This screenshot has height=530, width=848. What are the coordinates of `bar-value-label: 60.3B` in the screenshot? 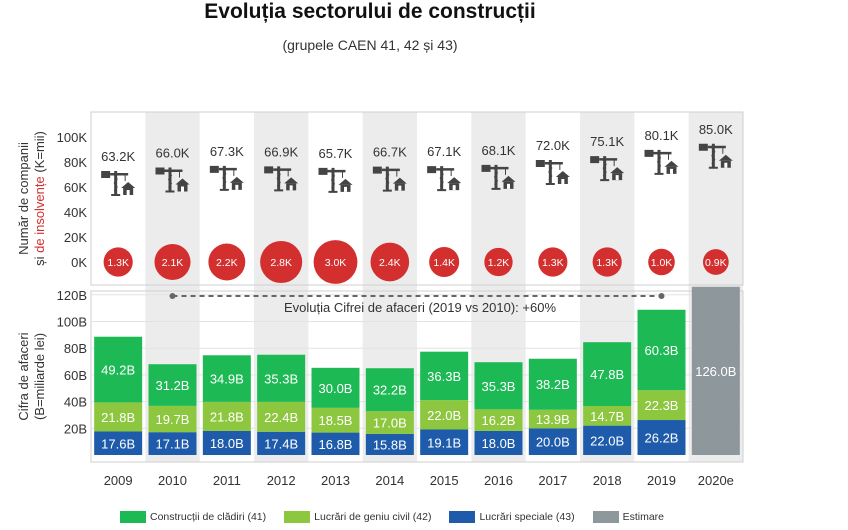 It's located at (662, 350).